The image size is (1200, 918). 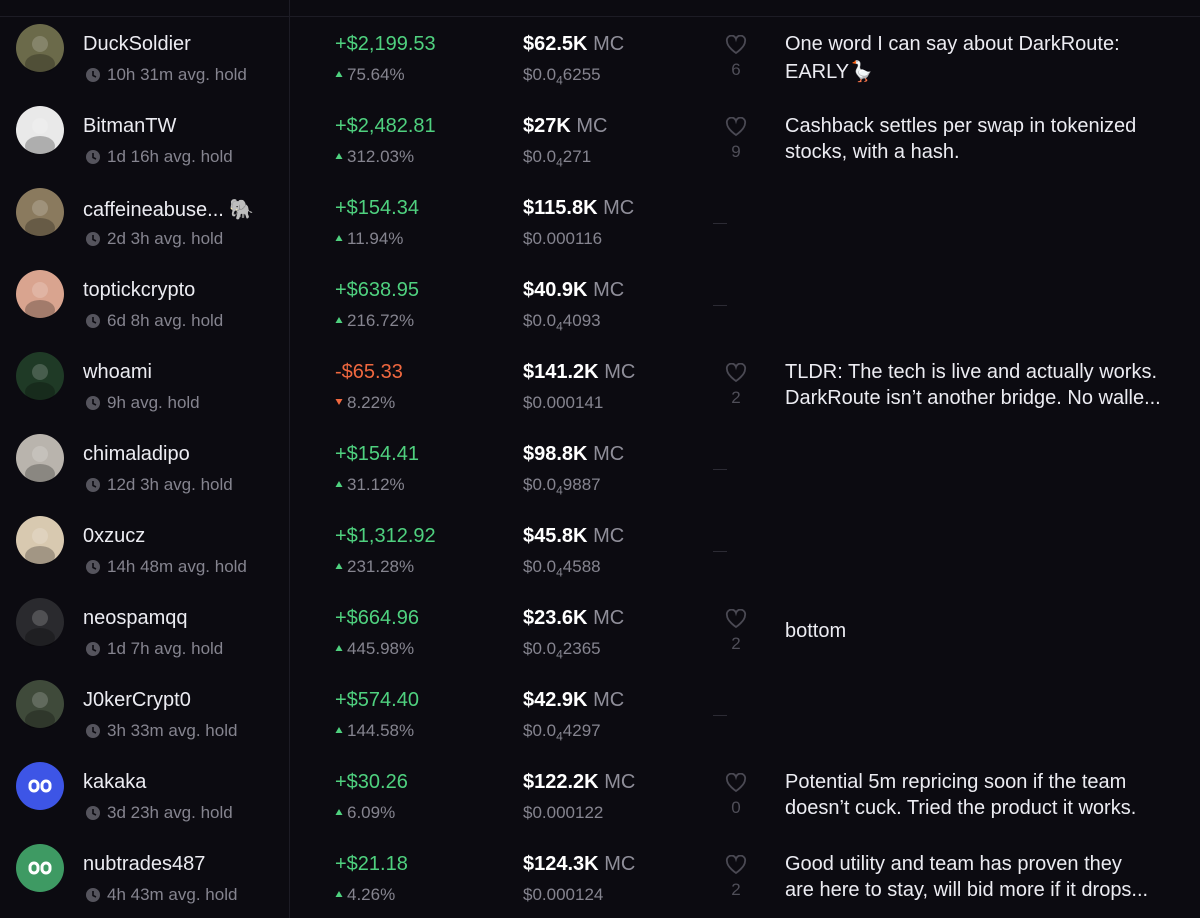 What do you see at coordinates (581, 566) in the screenshot?
I see `price-digits: 4588` at bounding box center [581, 566].